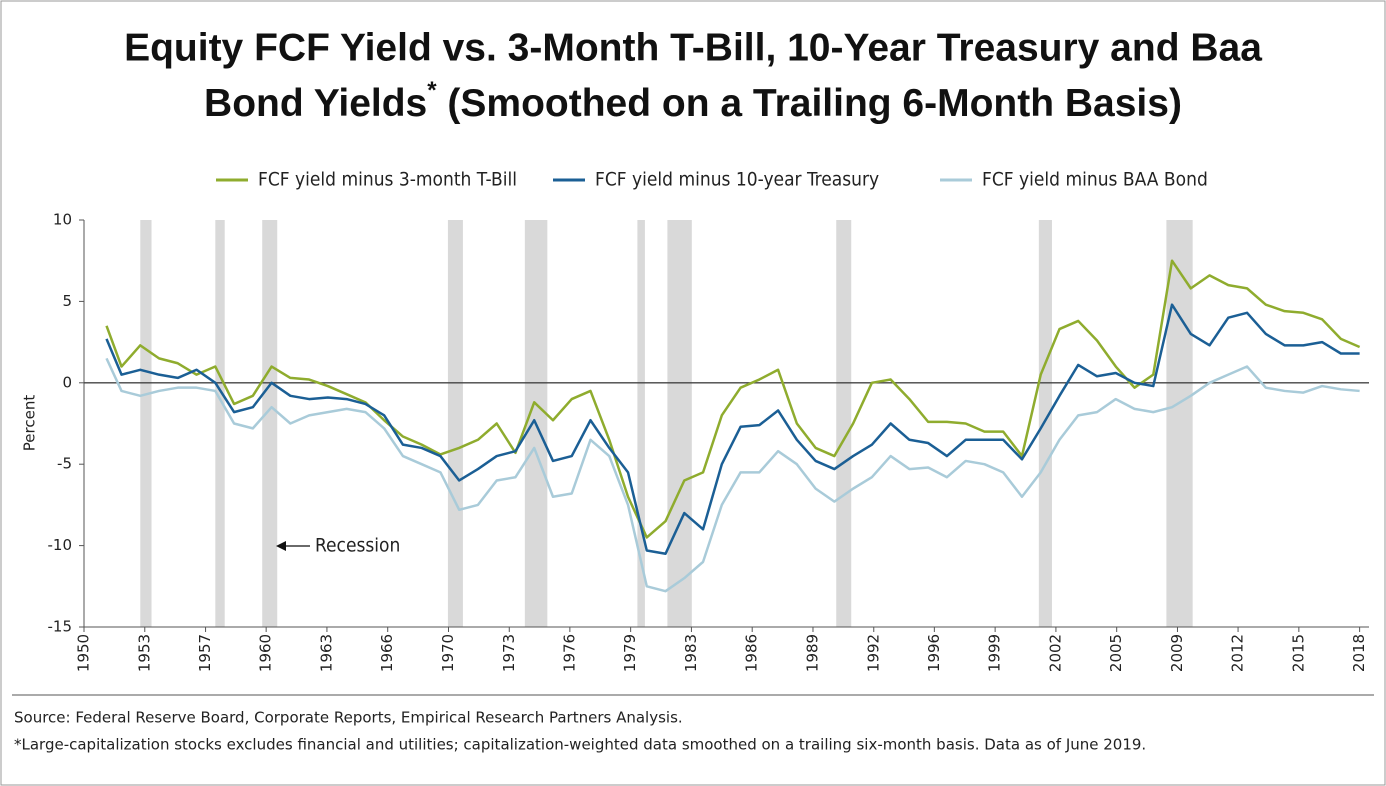  What do you see at coordinates (205, 653) in the screenshot?
I see `x-tick-label: 1957` at bounding box center [205, 653].